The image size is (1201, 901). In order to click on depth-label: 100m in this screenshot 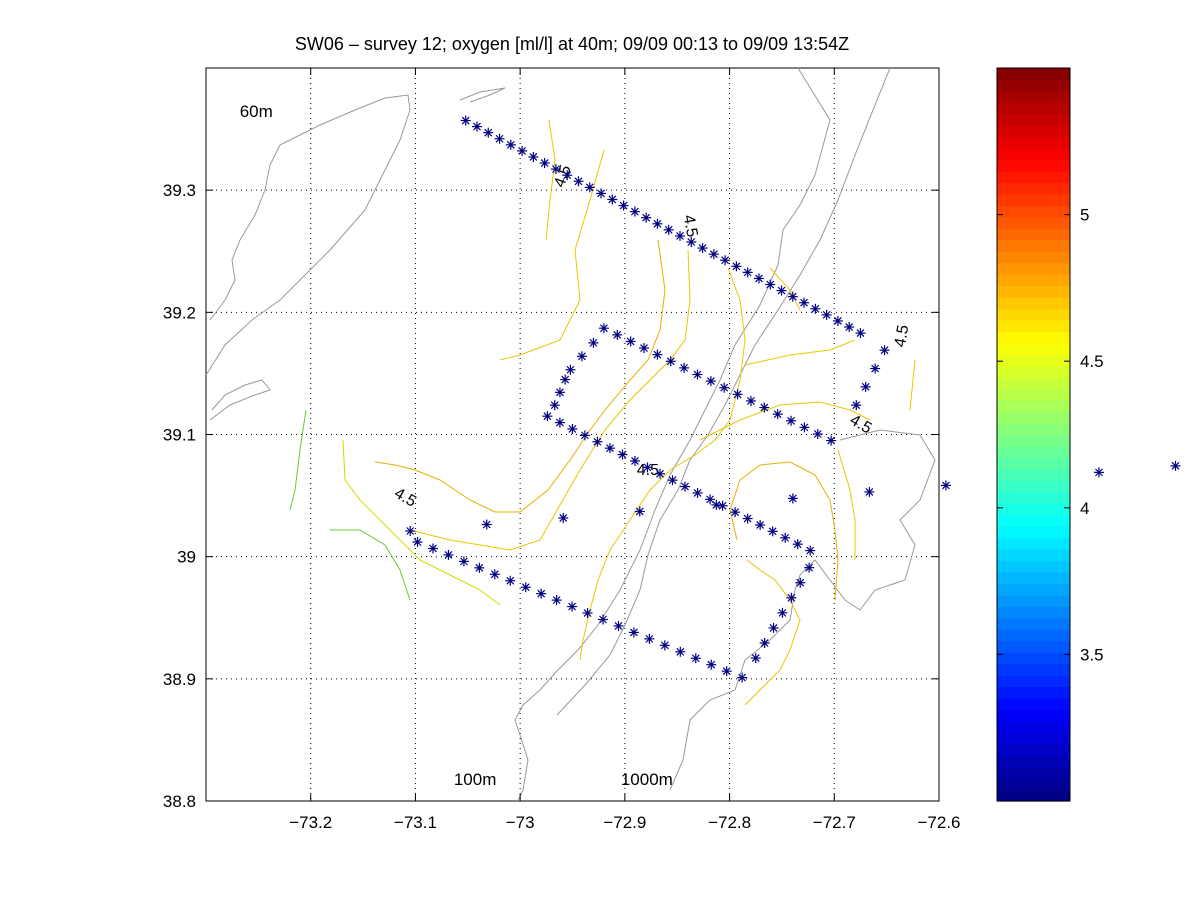, I will do `click(475, 779)`.